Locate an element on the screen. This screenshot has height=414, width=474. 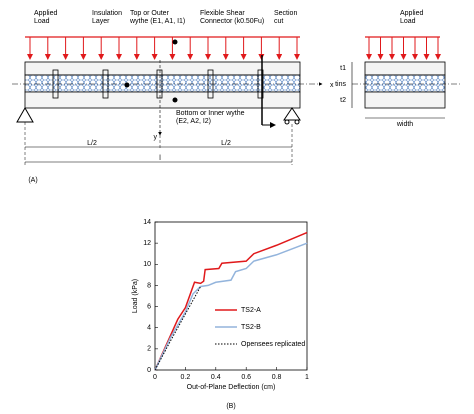
y-tick-label: 10 is located at coordinates (147, 264).